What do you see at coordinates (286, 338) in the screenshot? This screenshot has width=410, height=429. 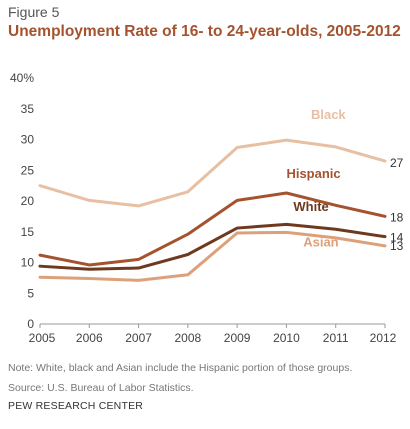 I see `x-tick-label: 2010` at bounding box center [286, 338].